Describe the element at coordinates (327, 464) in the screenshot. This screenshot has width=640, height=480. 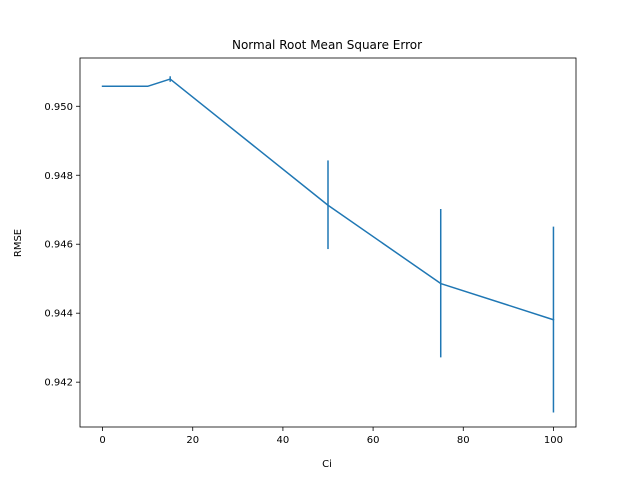
I see `x-axis-label: Ci` at that location.